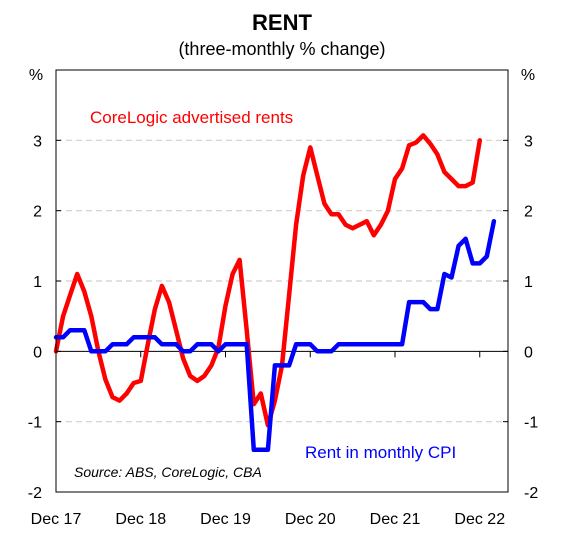  What do you see at coordinates (479, 519) in the screenshot?
I see `x-tick-label: Dec 22` at bounding box center [479, 519].